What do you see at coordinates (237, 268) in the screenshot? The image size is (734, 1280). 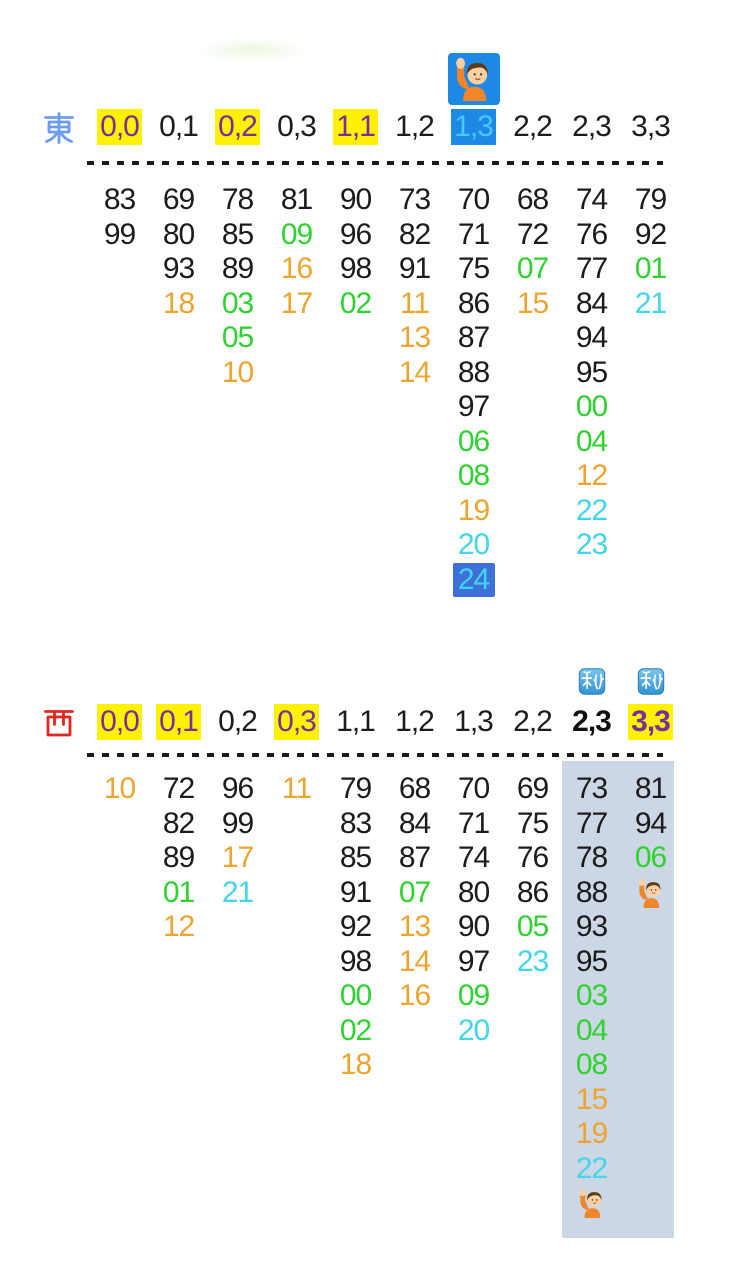 I see `value-cell: 89` at bounding box center [237, 268].